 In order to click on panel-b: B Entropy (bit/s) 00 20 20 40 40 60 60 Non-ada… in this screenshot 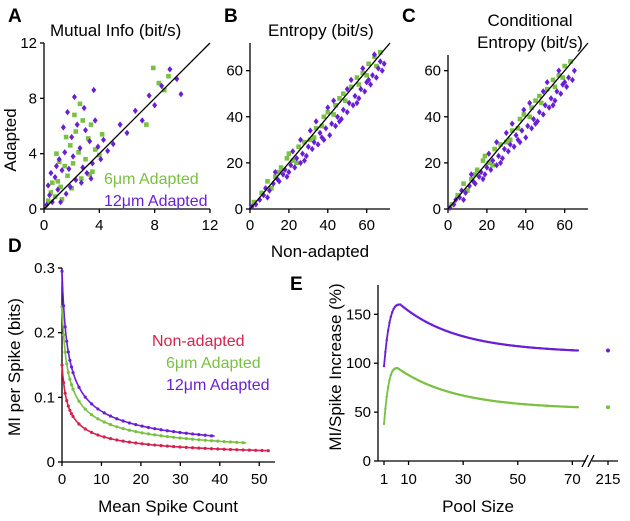, I will do `click(307, 133)`.